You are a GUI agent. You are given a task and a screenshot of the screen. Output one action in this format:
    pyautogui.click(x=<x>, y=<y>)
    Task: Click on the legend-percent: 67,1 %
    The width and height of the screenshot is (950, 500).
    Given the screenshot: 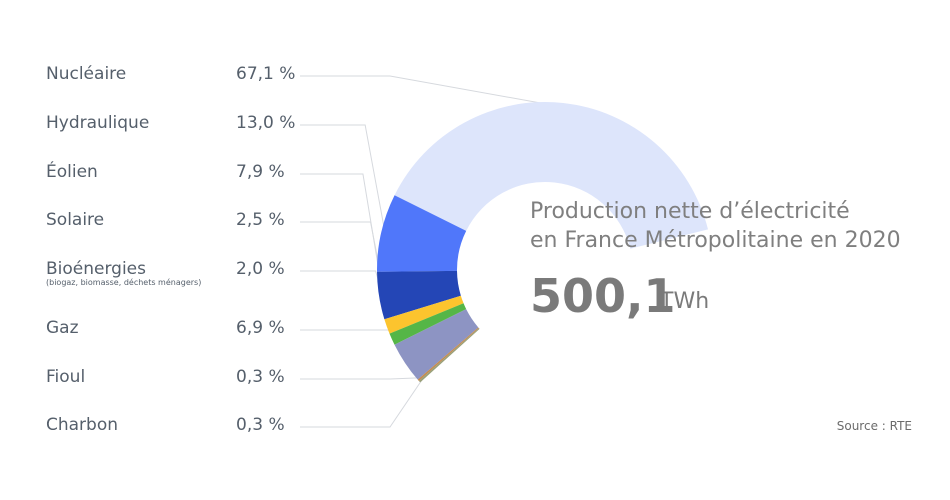 What is the action you would take?
    pyautogui.click(x=265, y=74)
    